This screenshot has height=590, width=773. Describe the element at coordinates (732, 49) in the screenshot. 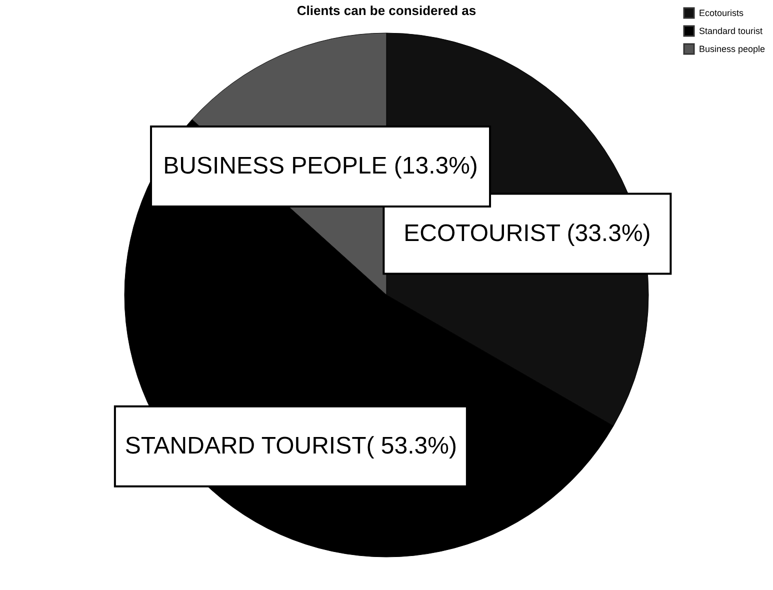

I see `legend-label: Business people` at that location.